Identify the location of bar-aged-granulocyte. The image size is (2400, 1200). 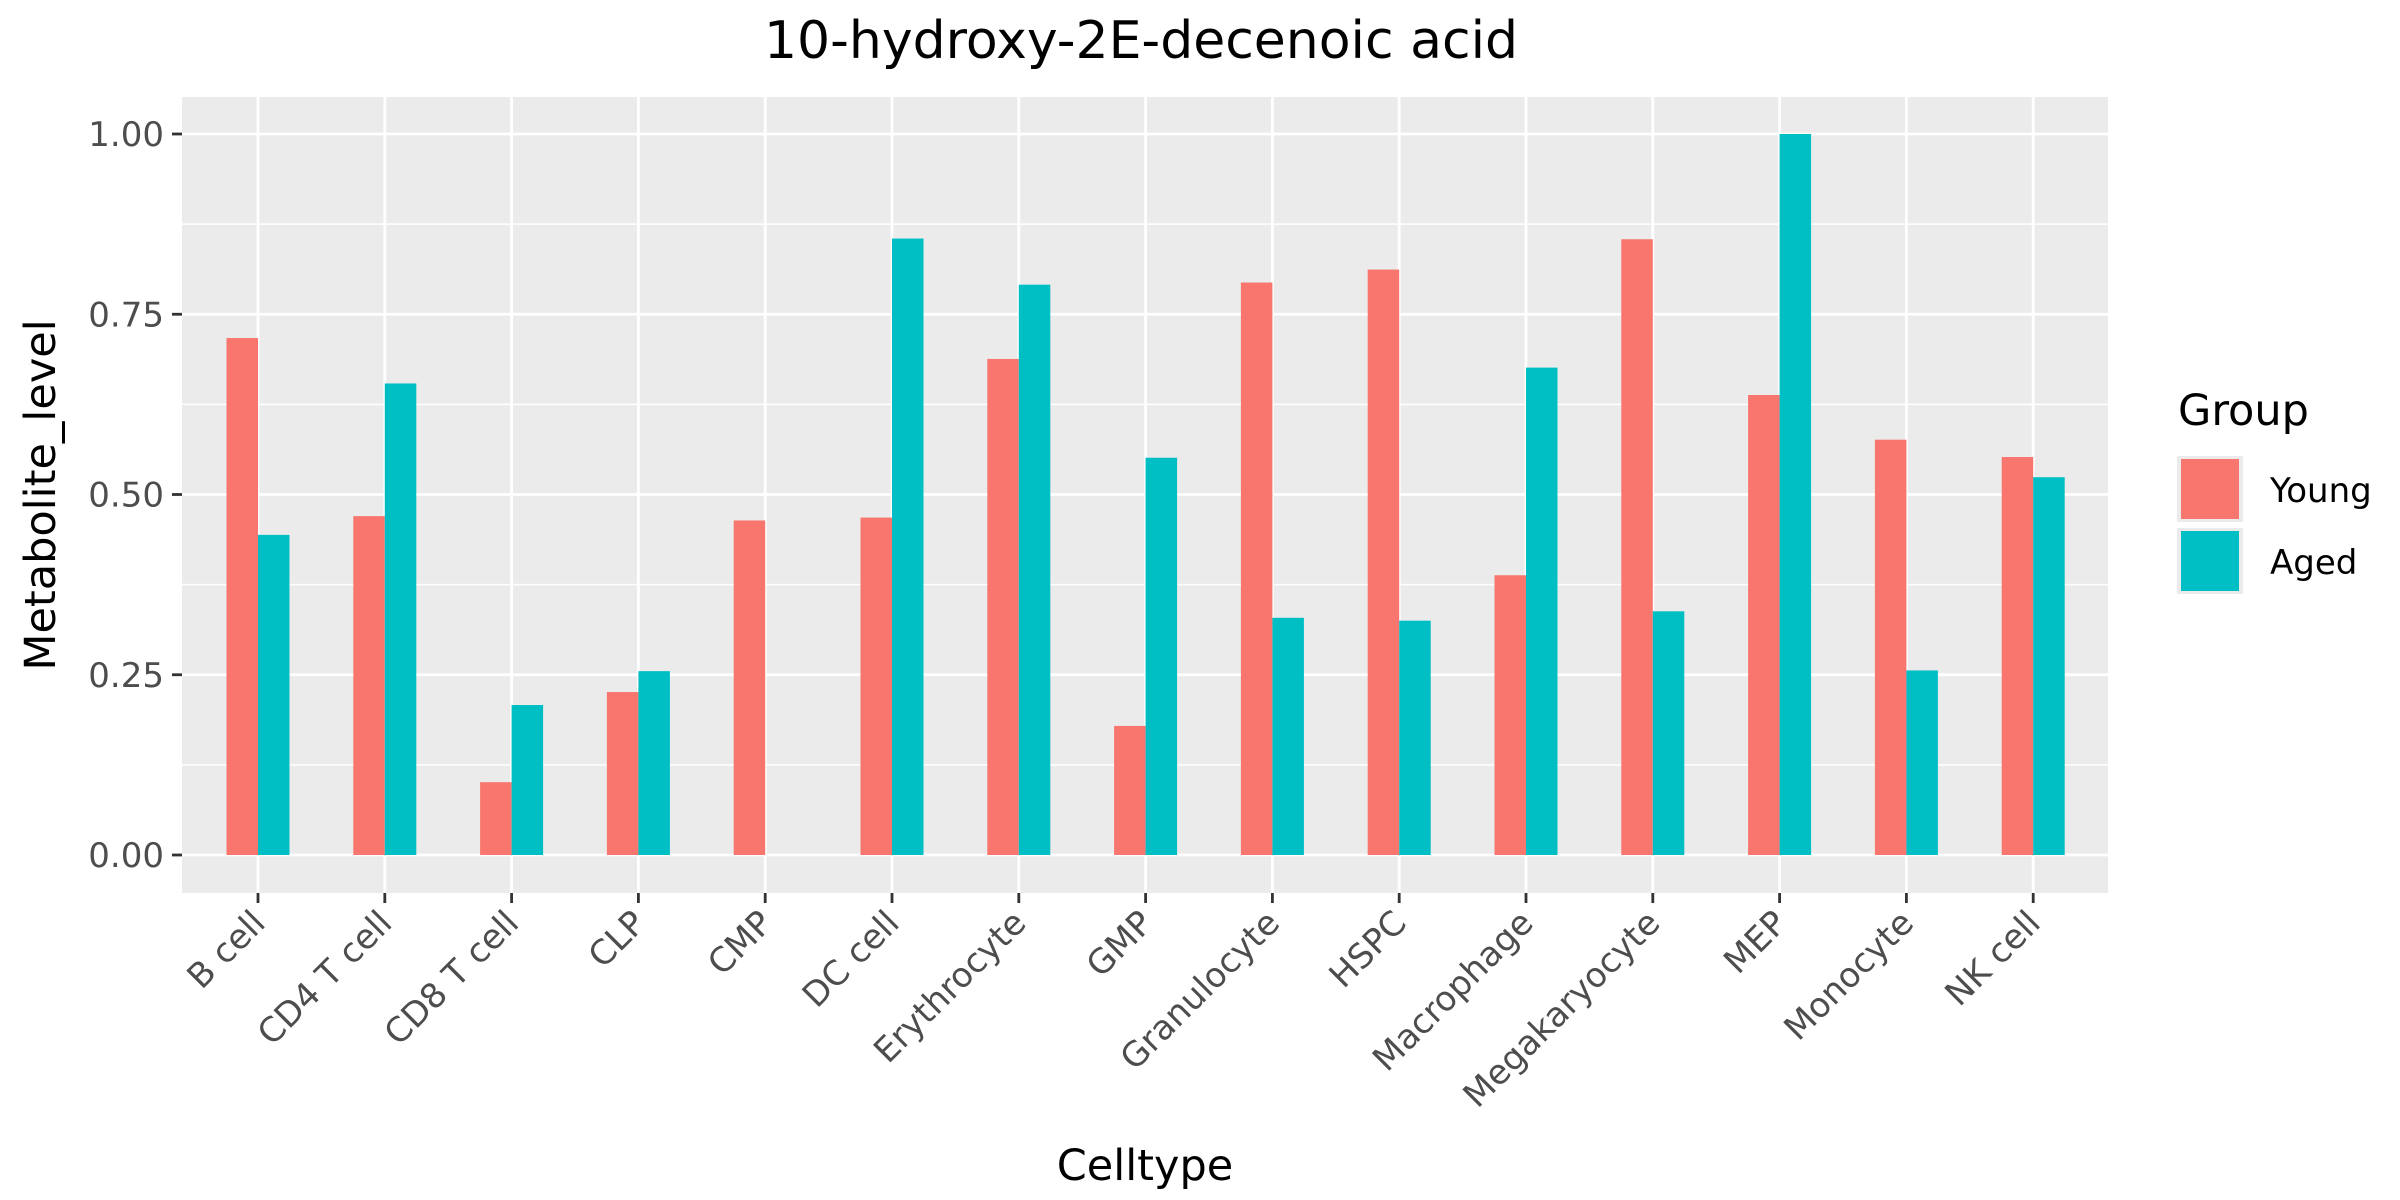
(1288, 736).